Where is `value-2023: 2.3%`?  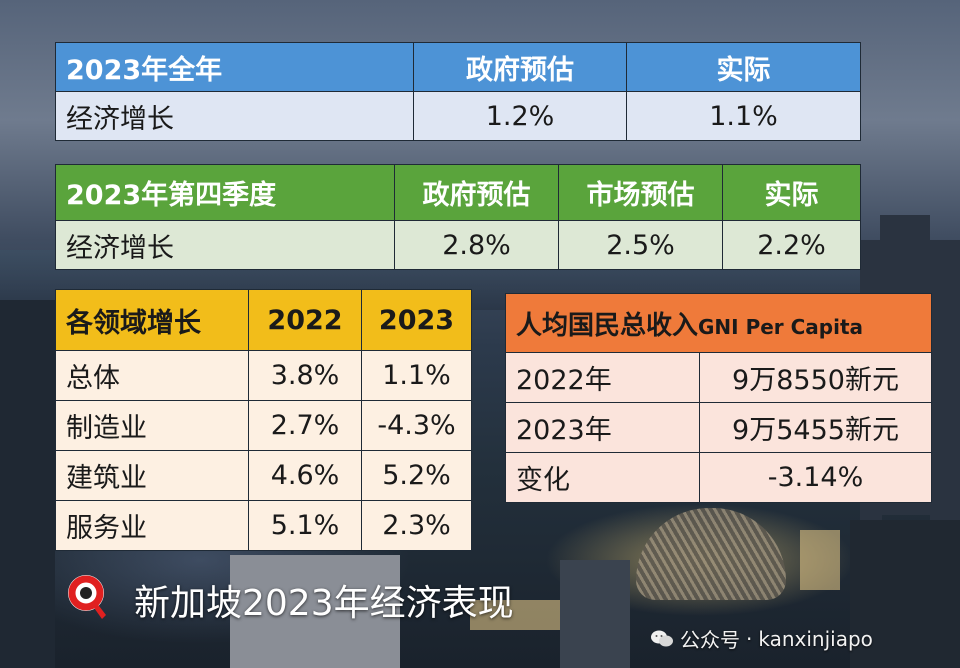 value-2023: 2.3% is located at coordinates (416, 525).